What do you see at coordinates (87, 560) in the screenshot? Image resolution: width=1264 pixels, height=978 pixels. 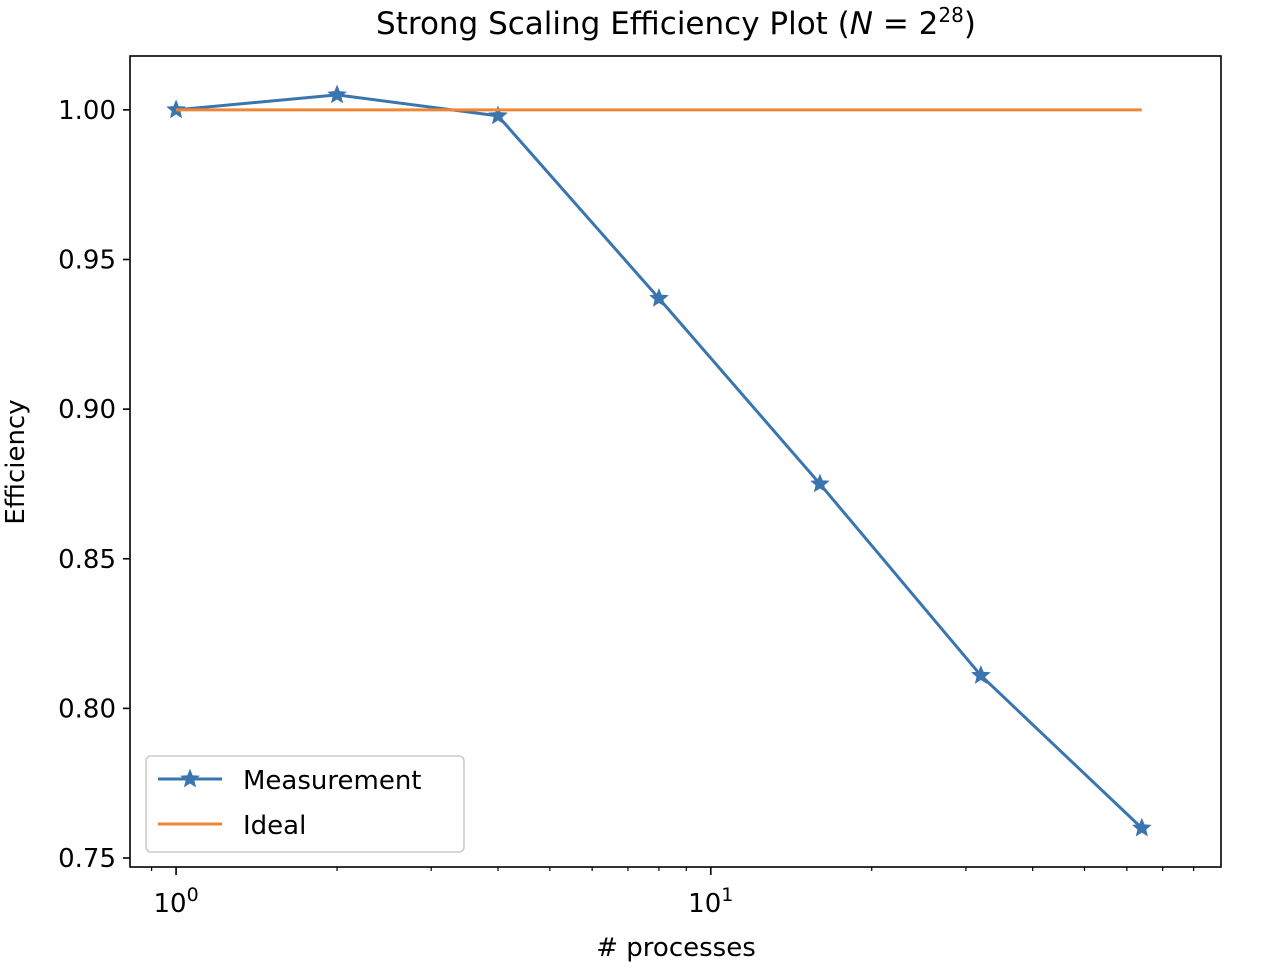 I see `y-tick-label: 0.85` at bounding box center [87, 560].